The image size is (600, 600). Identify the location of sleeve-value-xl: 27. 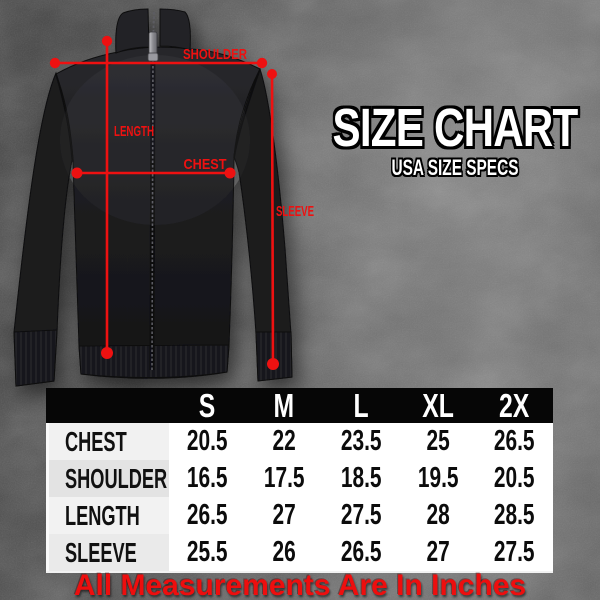
(438, 552).